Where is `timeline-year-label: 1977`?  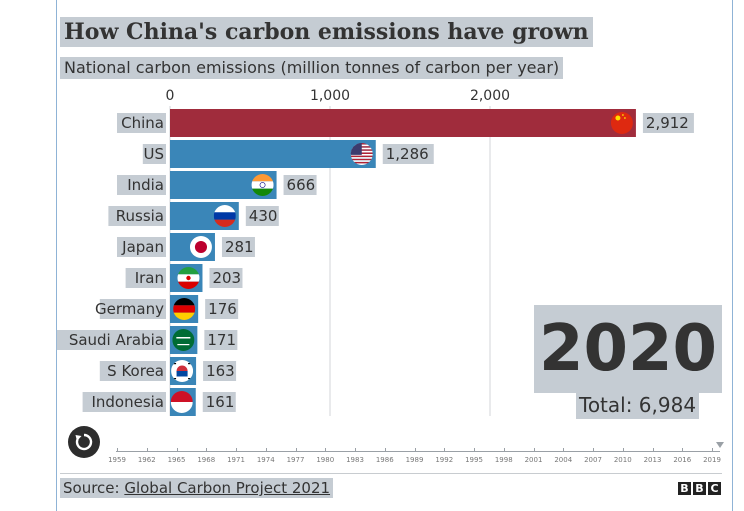
timeline-year-label: 1977 is located at coordinates (295, 460).